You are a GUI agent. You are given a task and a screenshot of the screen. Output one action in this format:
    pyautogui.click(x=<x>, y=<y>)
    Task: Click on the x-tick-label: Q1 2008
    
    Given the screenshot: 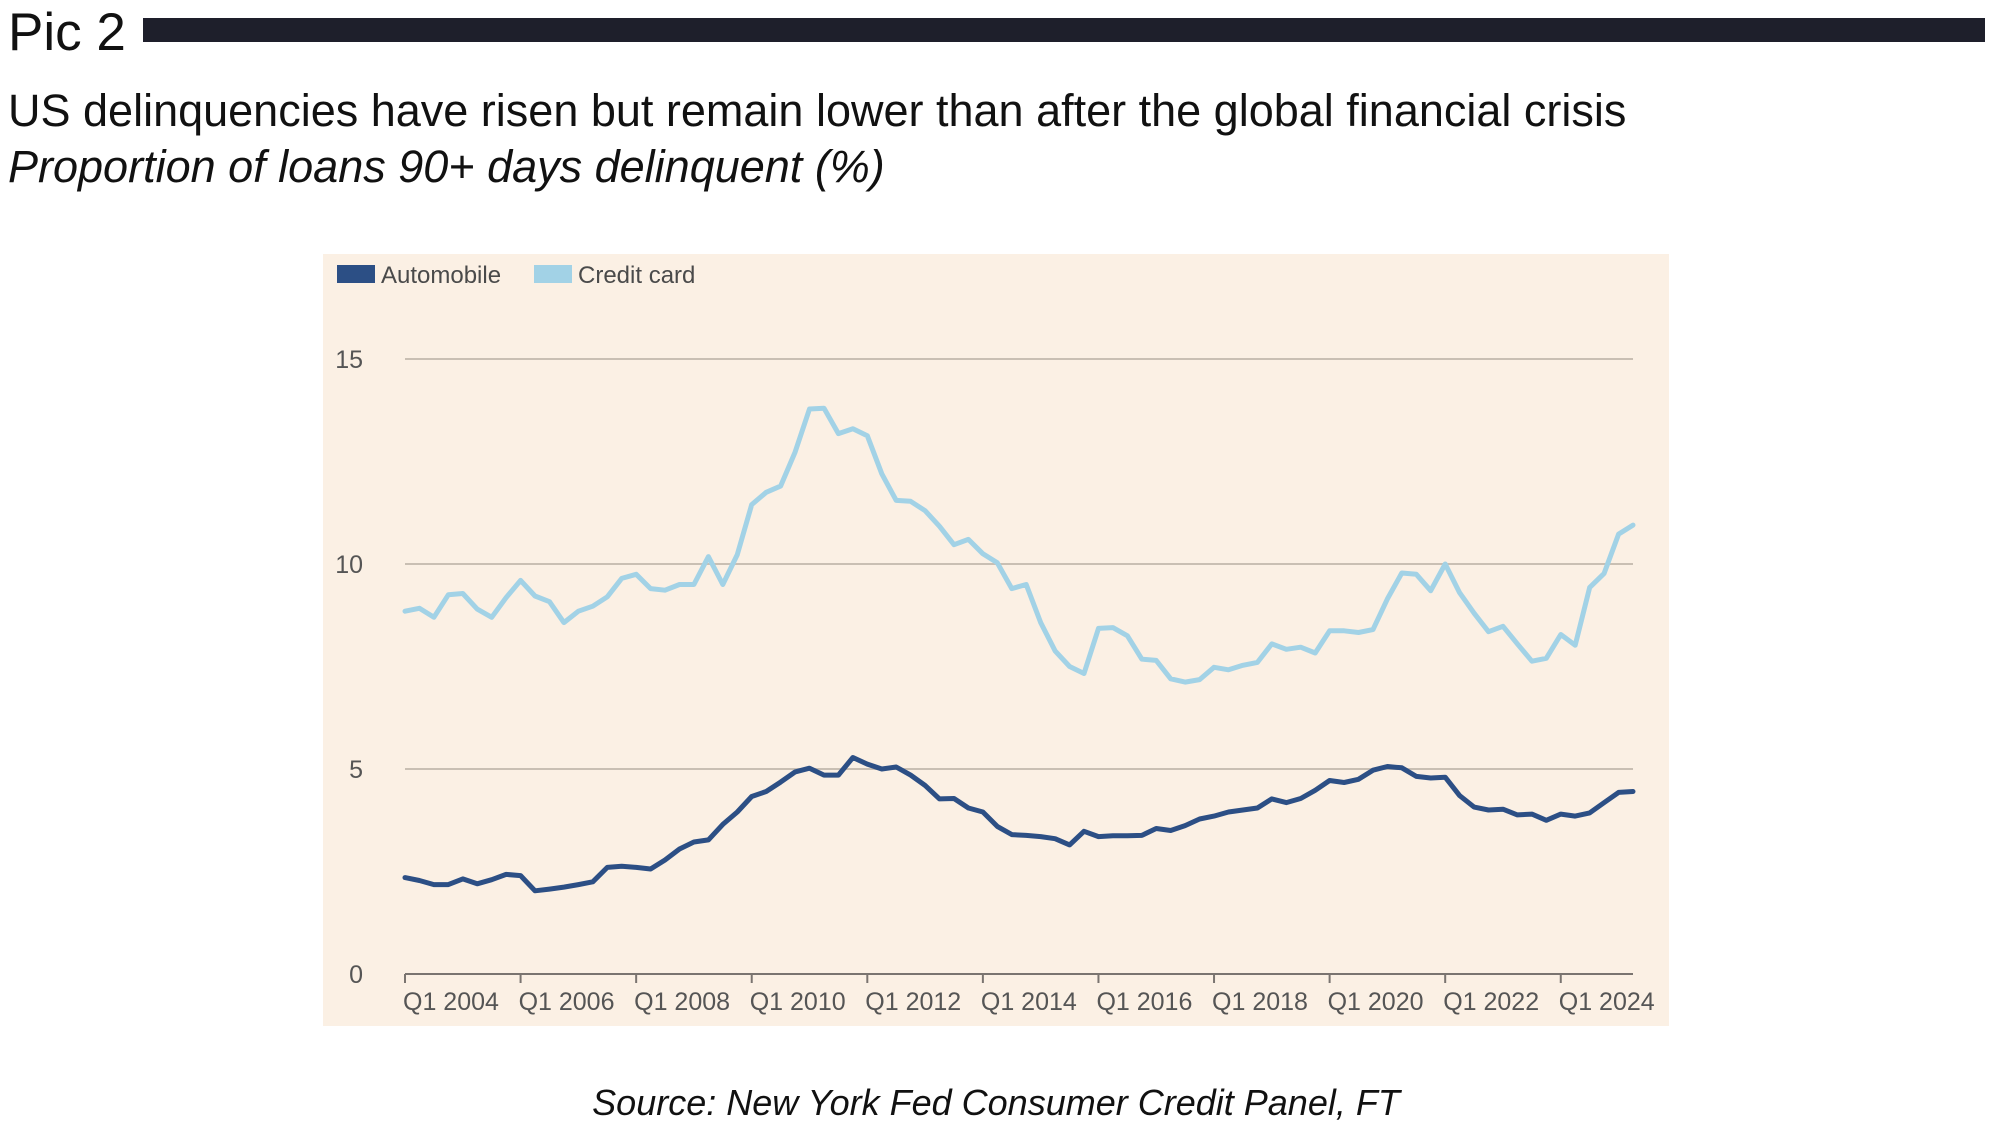 What is the action you would take?
    pyautogui.click(x=682, y=1002)
    